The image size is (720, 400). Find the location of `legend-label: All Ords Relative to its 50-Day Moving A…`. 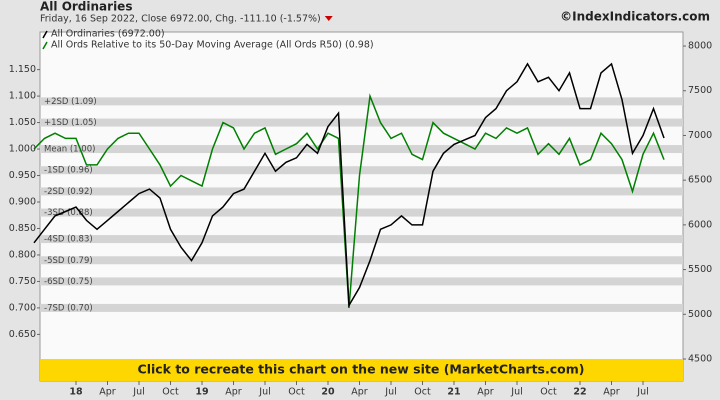

legend-label: All Ords Relative to its 50-Day Moving A… is located at coordinates (212, 45).